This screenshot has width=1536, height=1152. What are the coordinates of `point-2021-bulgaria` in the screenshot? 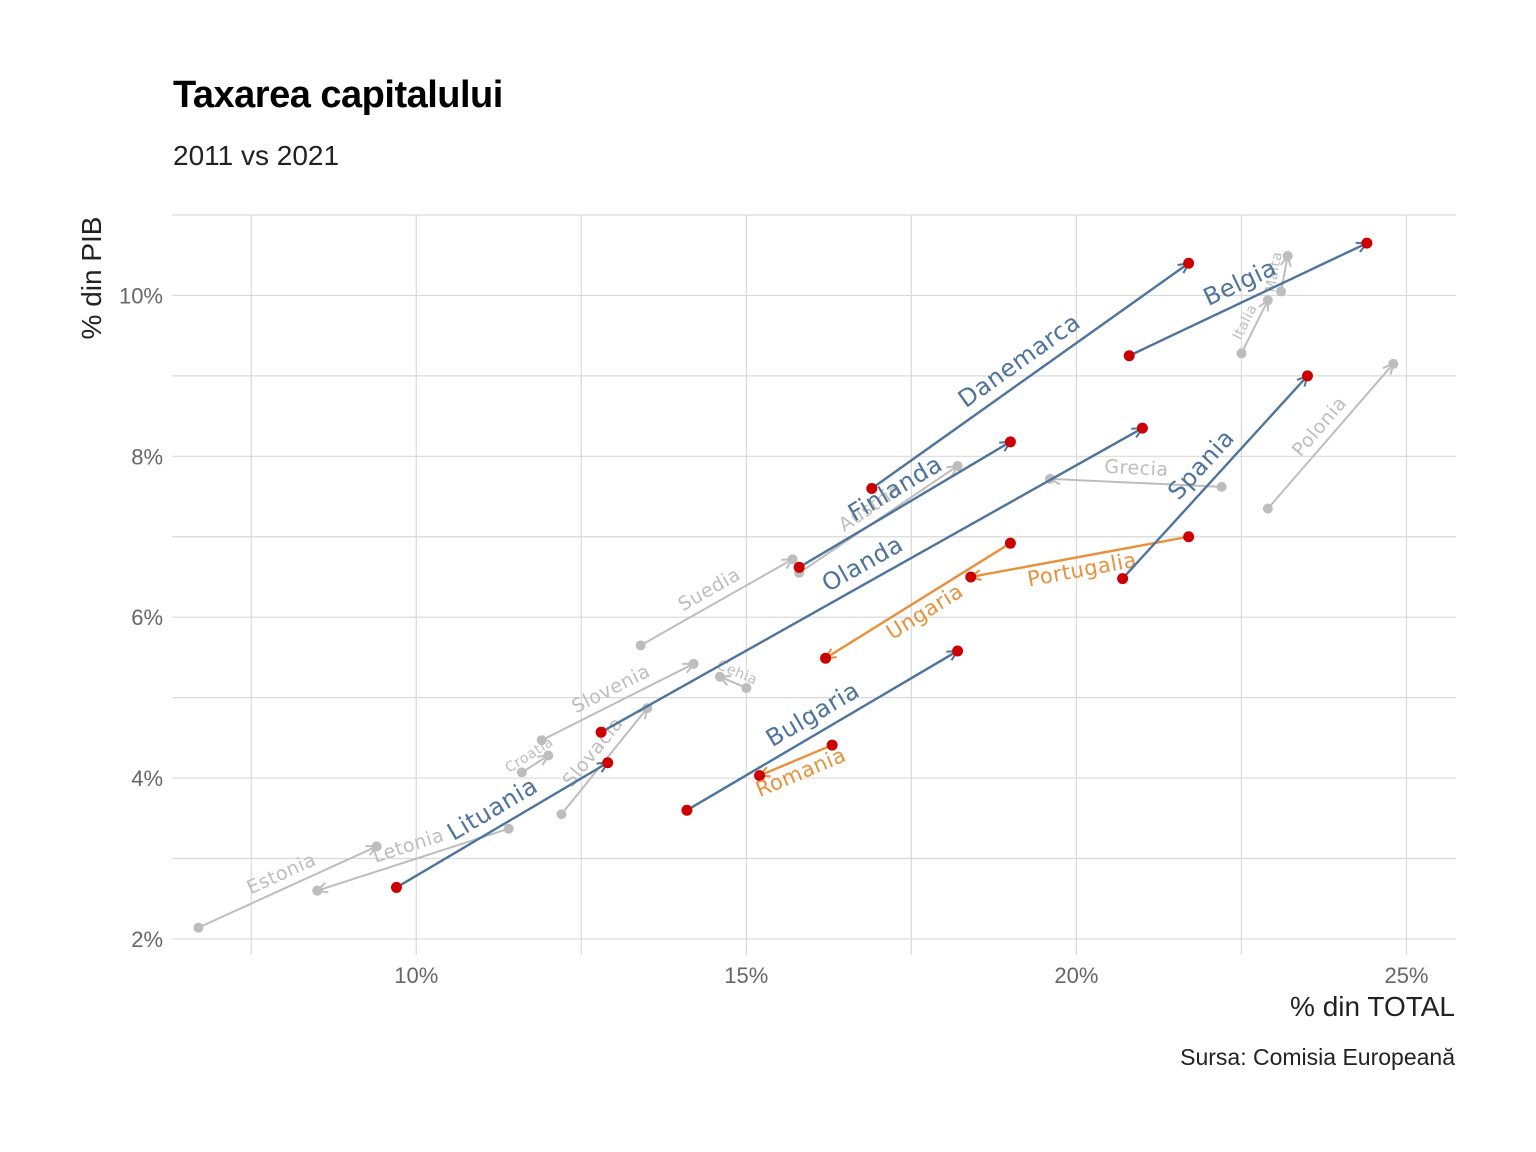 It's located at (958, 651).